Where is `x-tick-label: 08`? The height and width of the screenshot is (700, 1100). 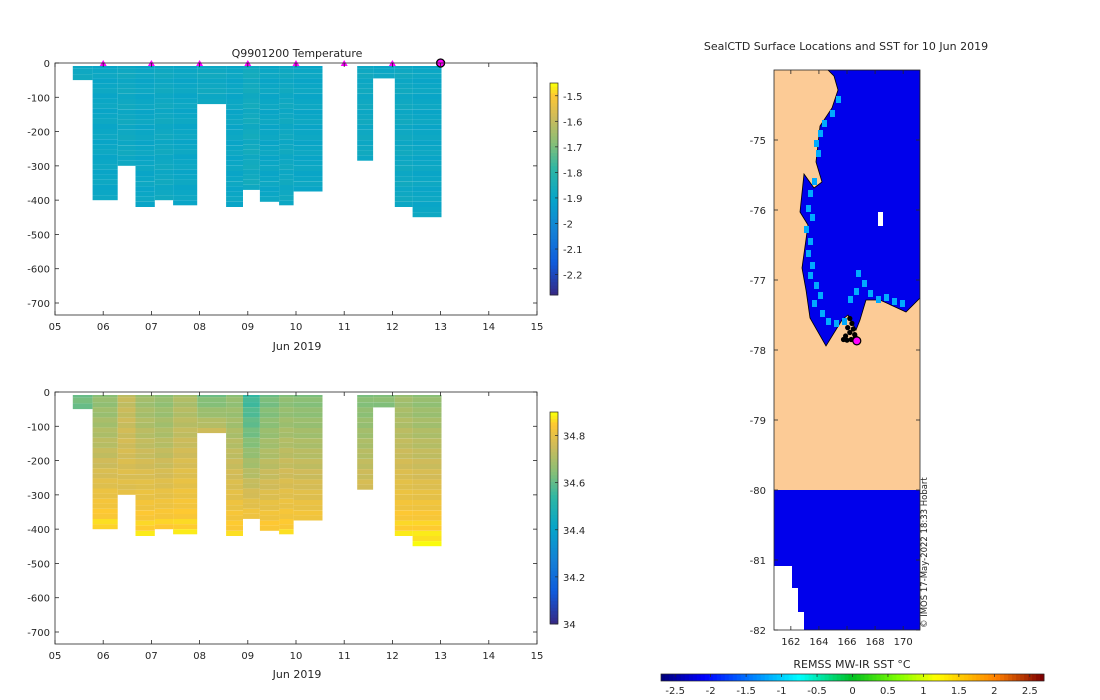 x-tick-label: 08 is located at coordinates (199, 656).